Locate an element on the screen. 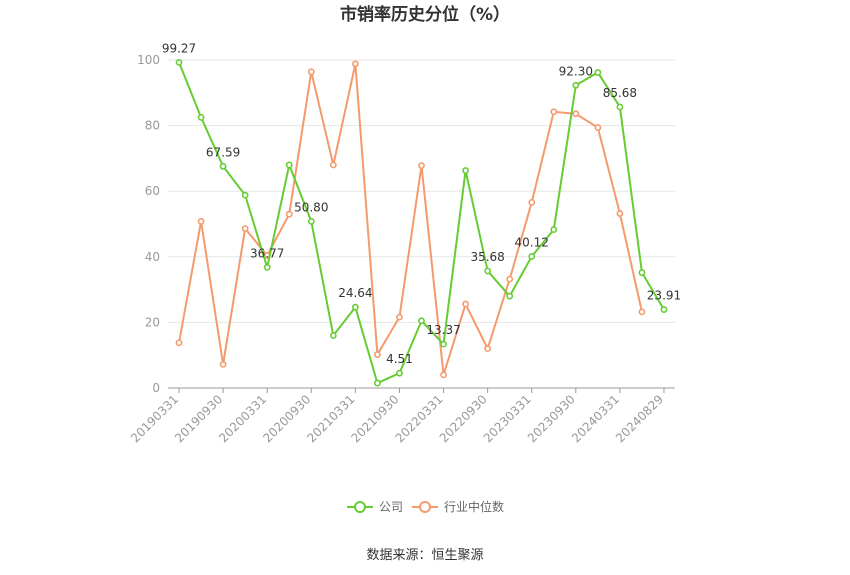 This screenshot has width=850, height=575. source-note: 数据来源：恒生聚源 is located at coordinates (424, 555).